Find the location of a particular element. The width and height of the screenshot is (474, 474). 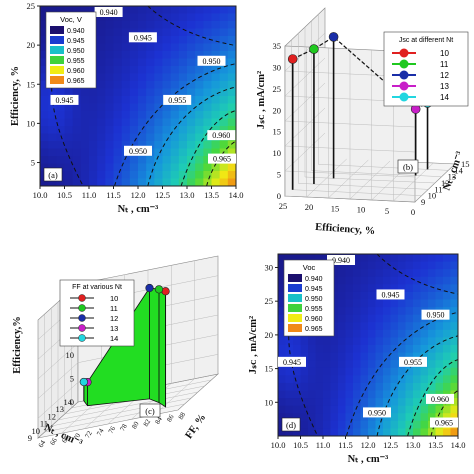

contour-label: 0.965 is located at coordinates (222, 159).